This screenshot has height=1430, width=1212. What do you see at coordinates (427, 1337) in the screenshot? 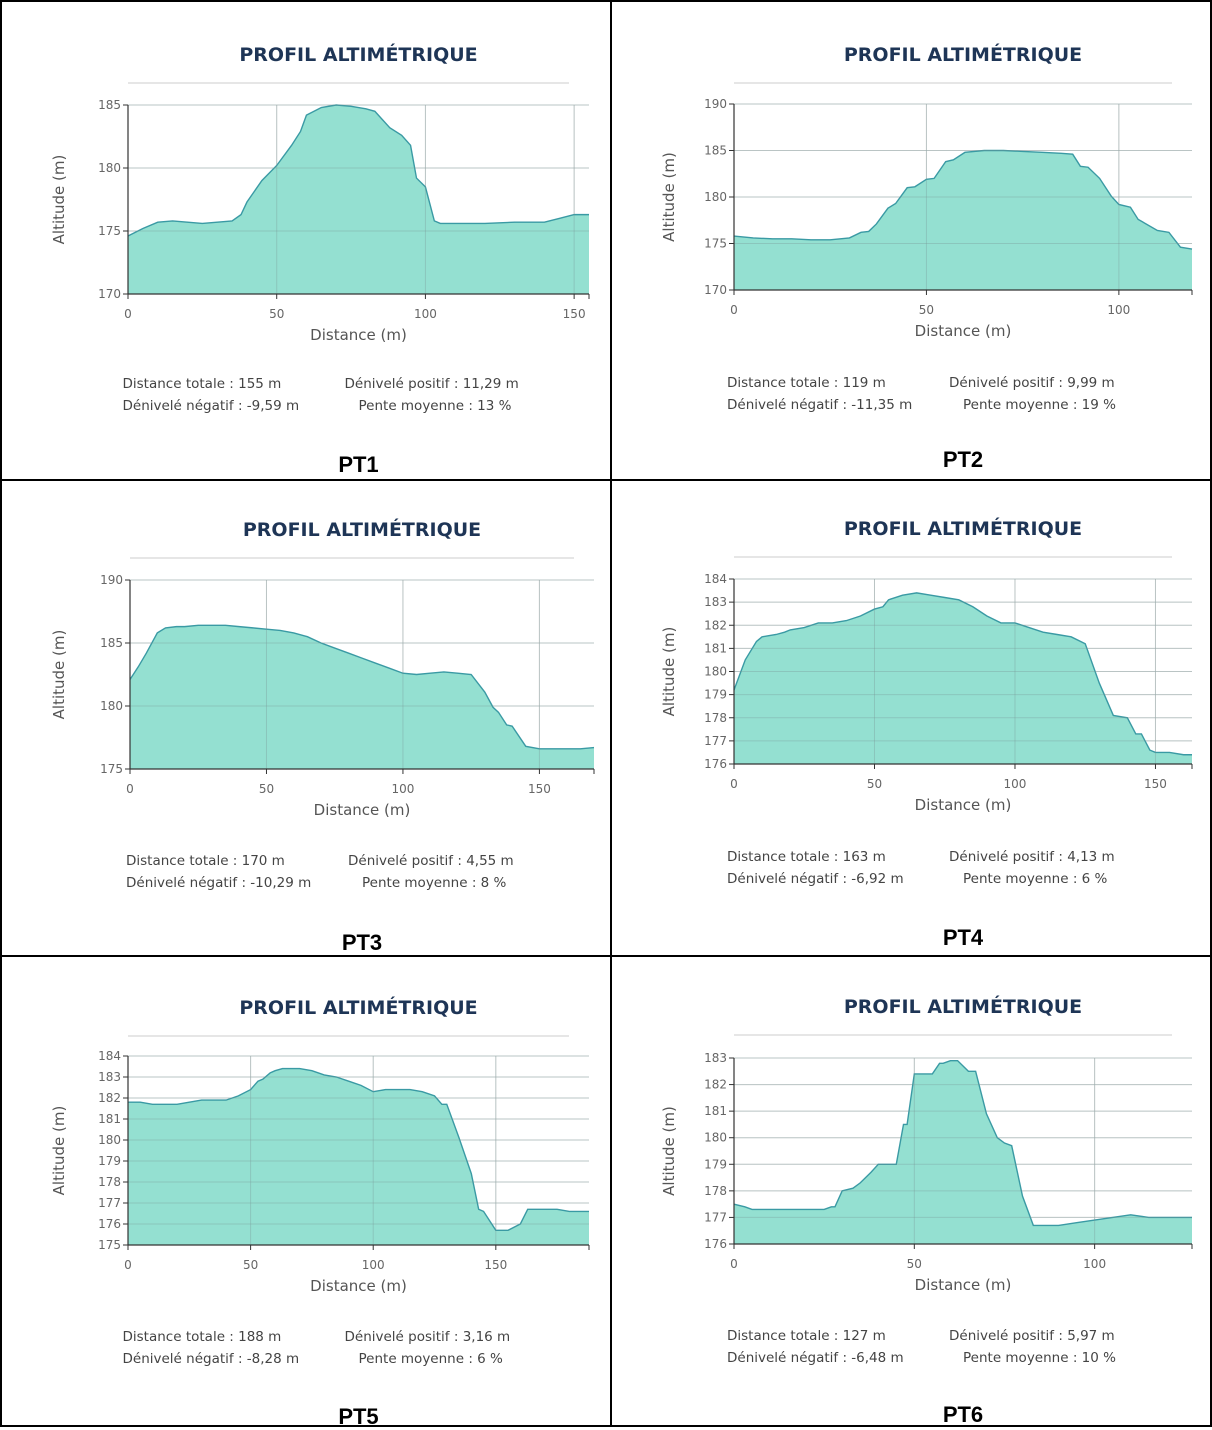
I see `stat-dplus: Dénivelé positif : 3,16 m` at bounding box center [427, 1337].